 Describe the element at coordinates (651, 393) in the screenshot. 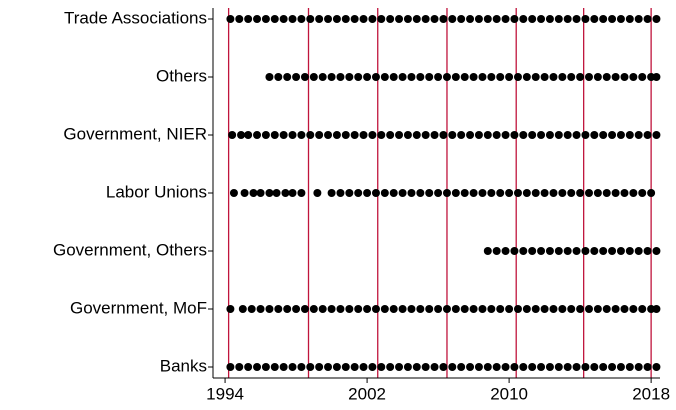

I see `x-tick-label: 2018` at that location.